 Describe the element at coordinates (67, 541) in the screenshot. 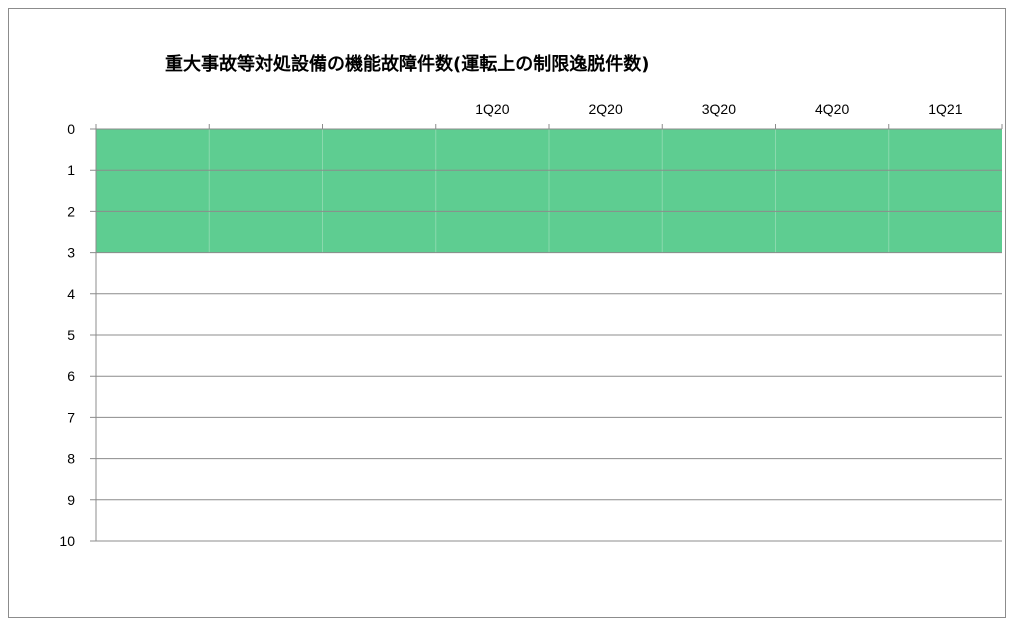

I see `y-tick-label: 10` at that location.